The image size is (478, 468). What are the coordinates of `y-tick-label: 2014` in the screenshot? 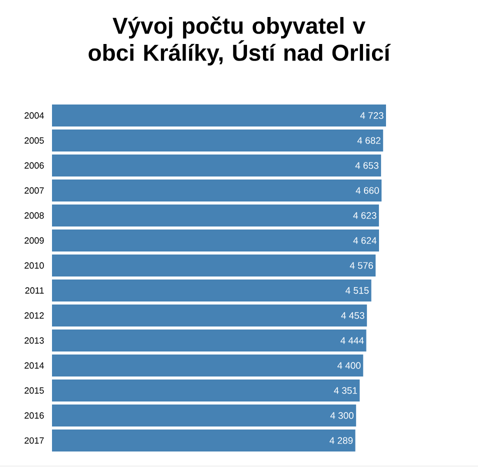 It's located at (34, 365).